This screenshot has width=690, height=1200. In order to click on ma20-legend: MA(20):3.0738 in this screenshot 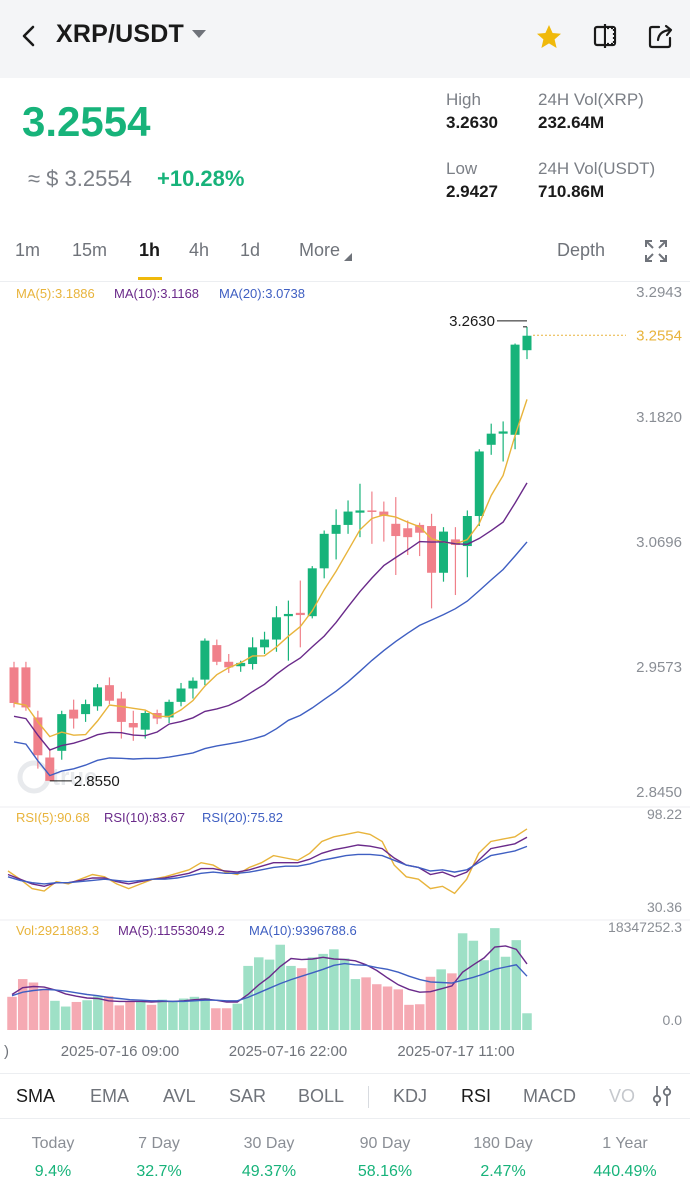, I will do `click(262, 293)`.